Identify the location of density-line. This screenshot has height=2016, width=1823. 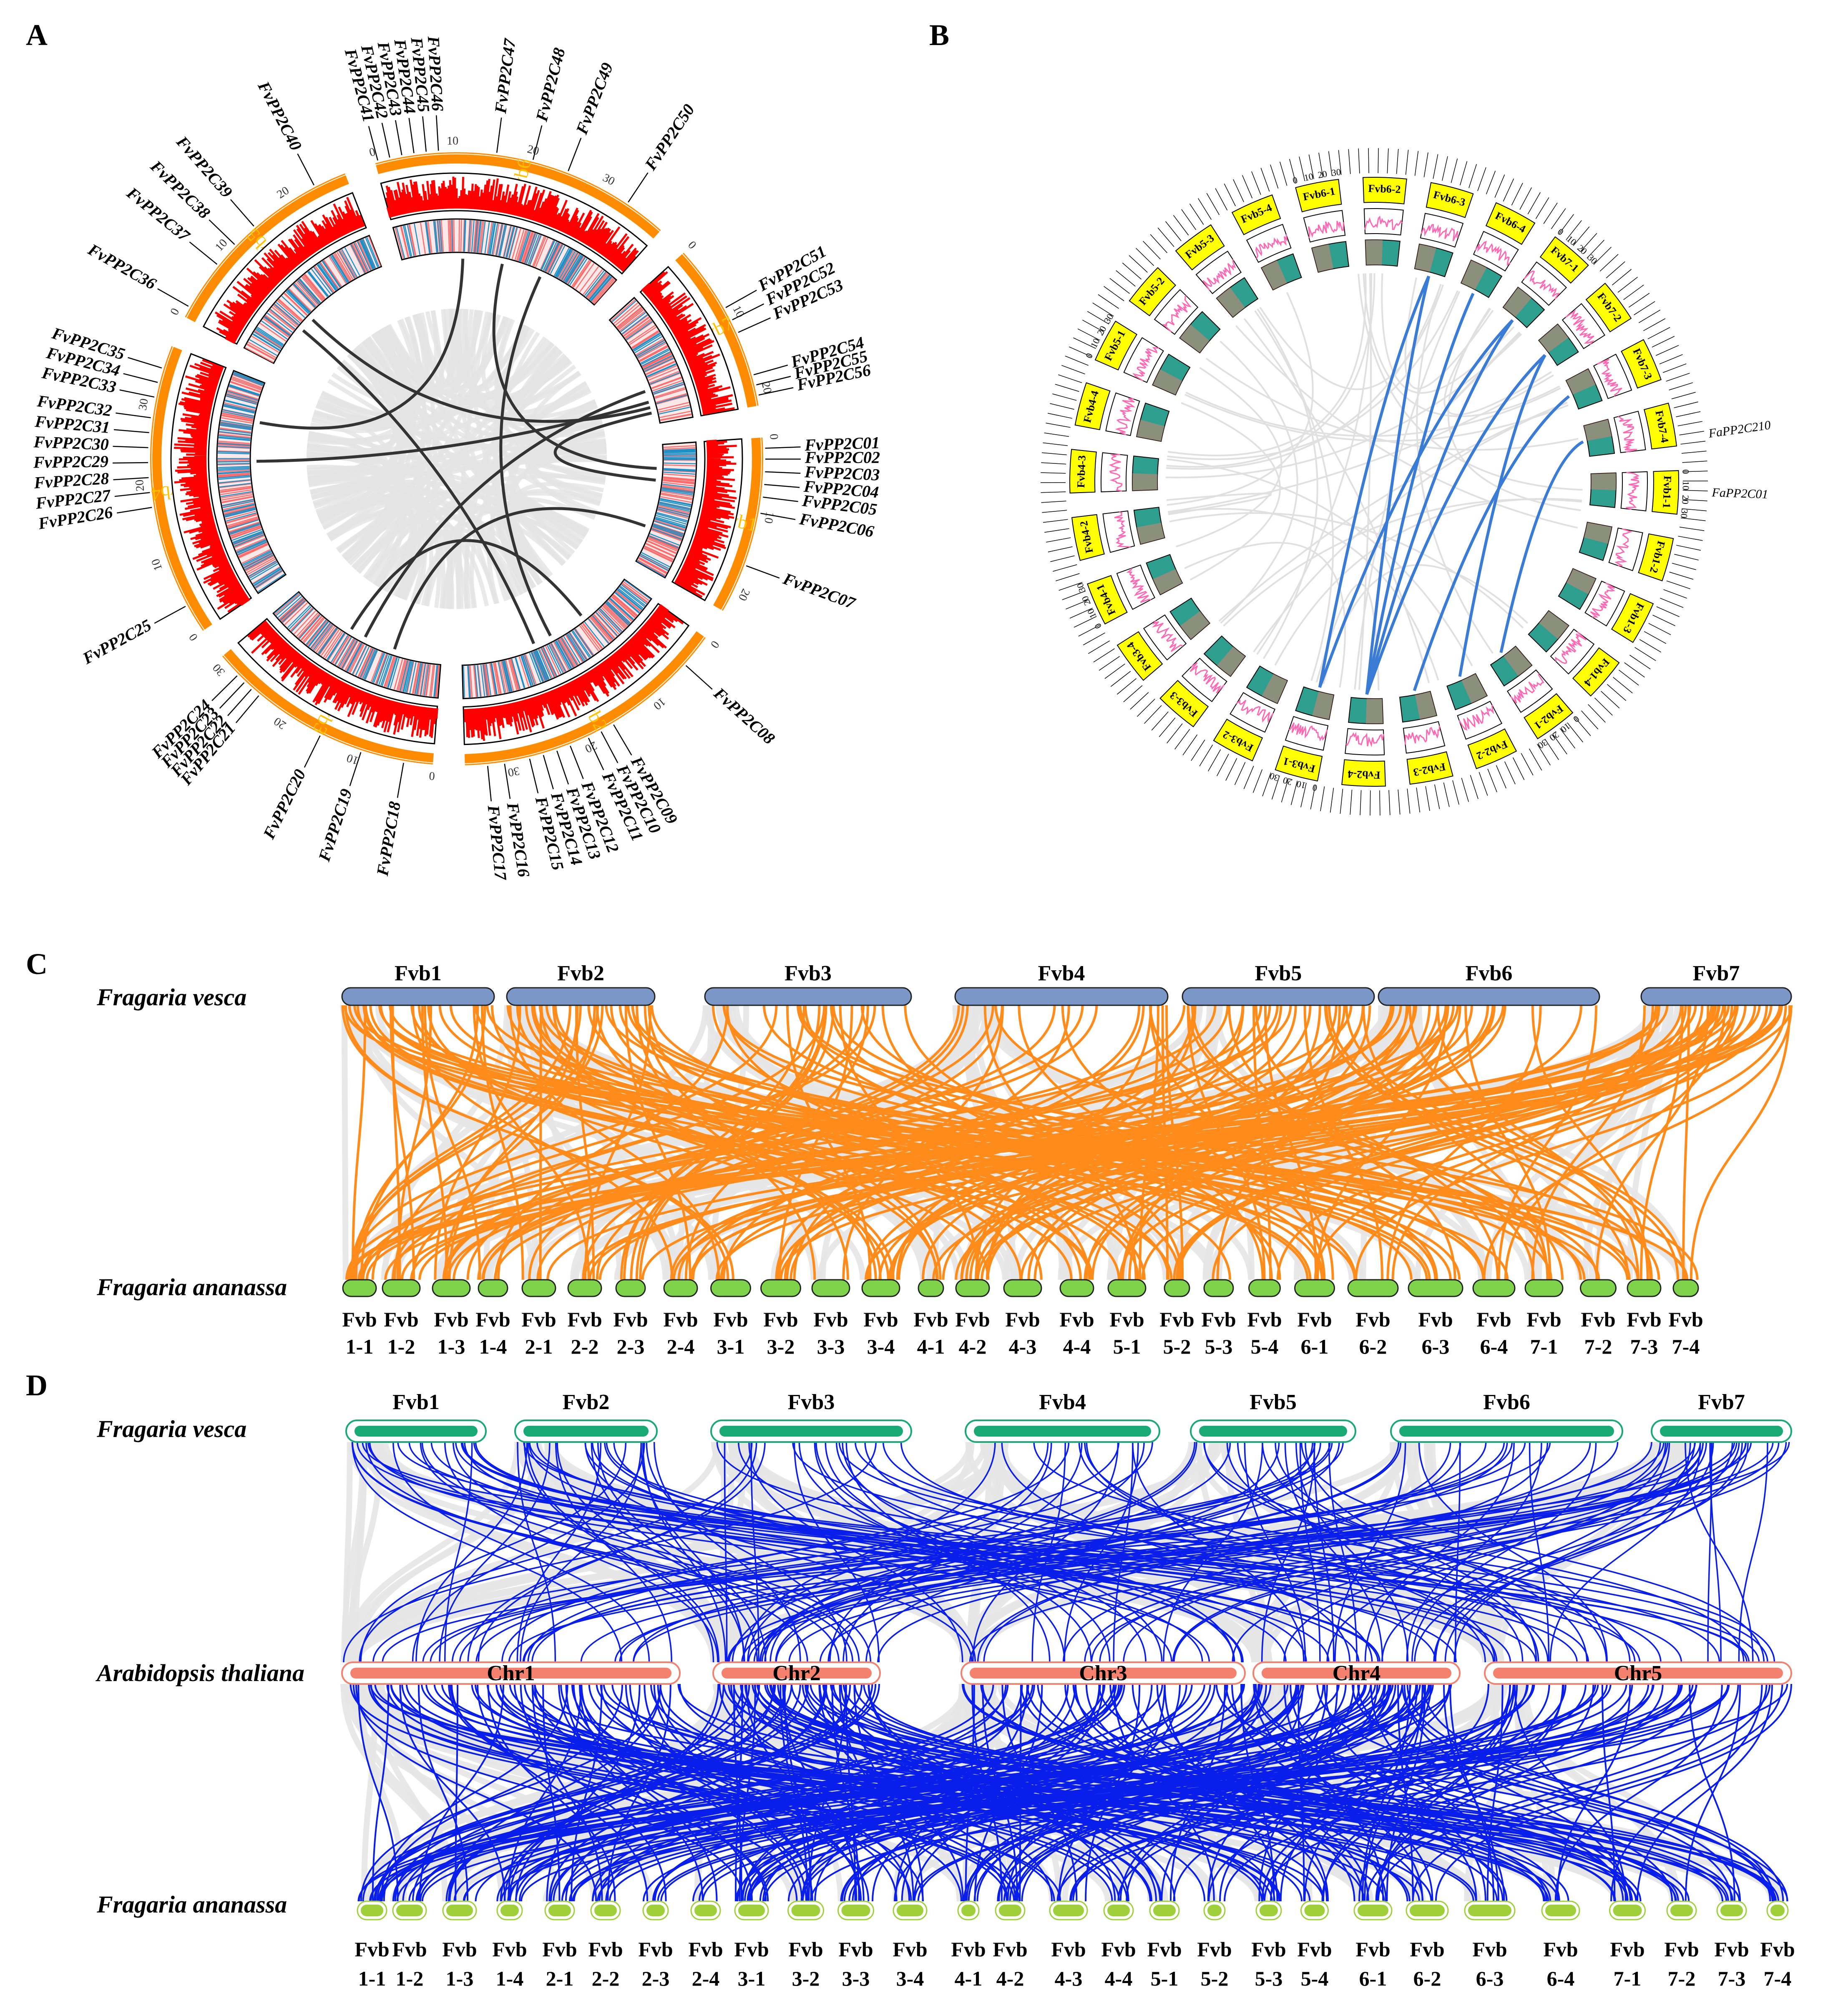
(1493, 253).